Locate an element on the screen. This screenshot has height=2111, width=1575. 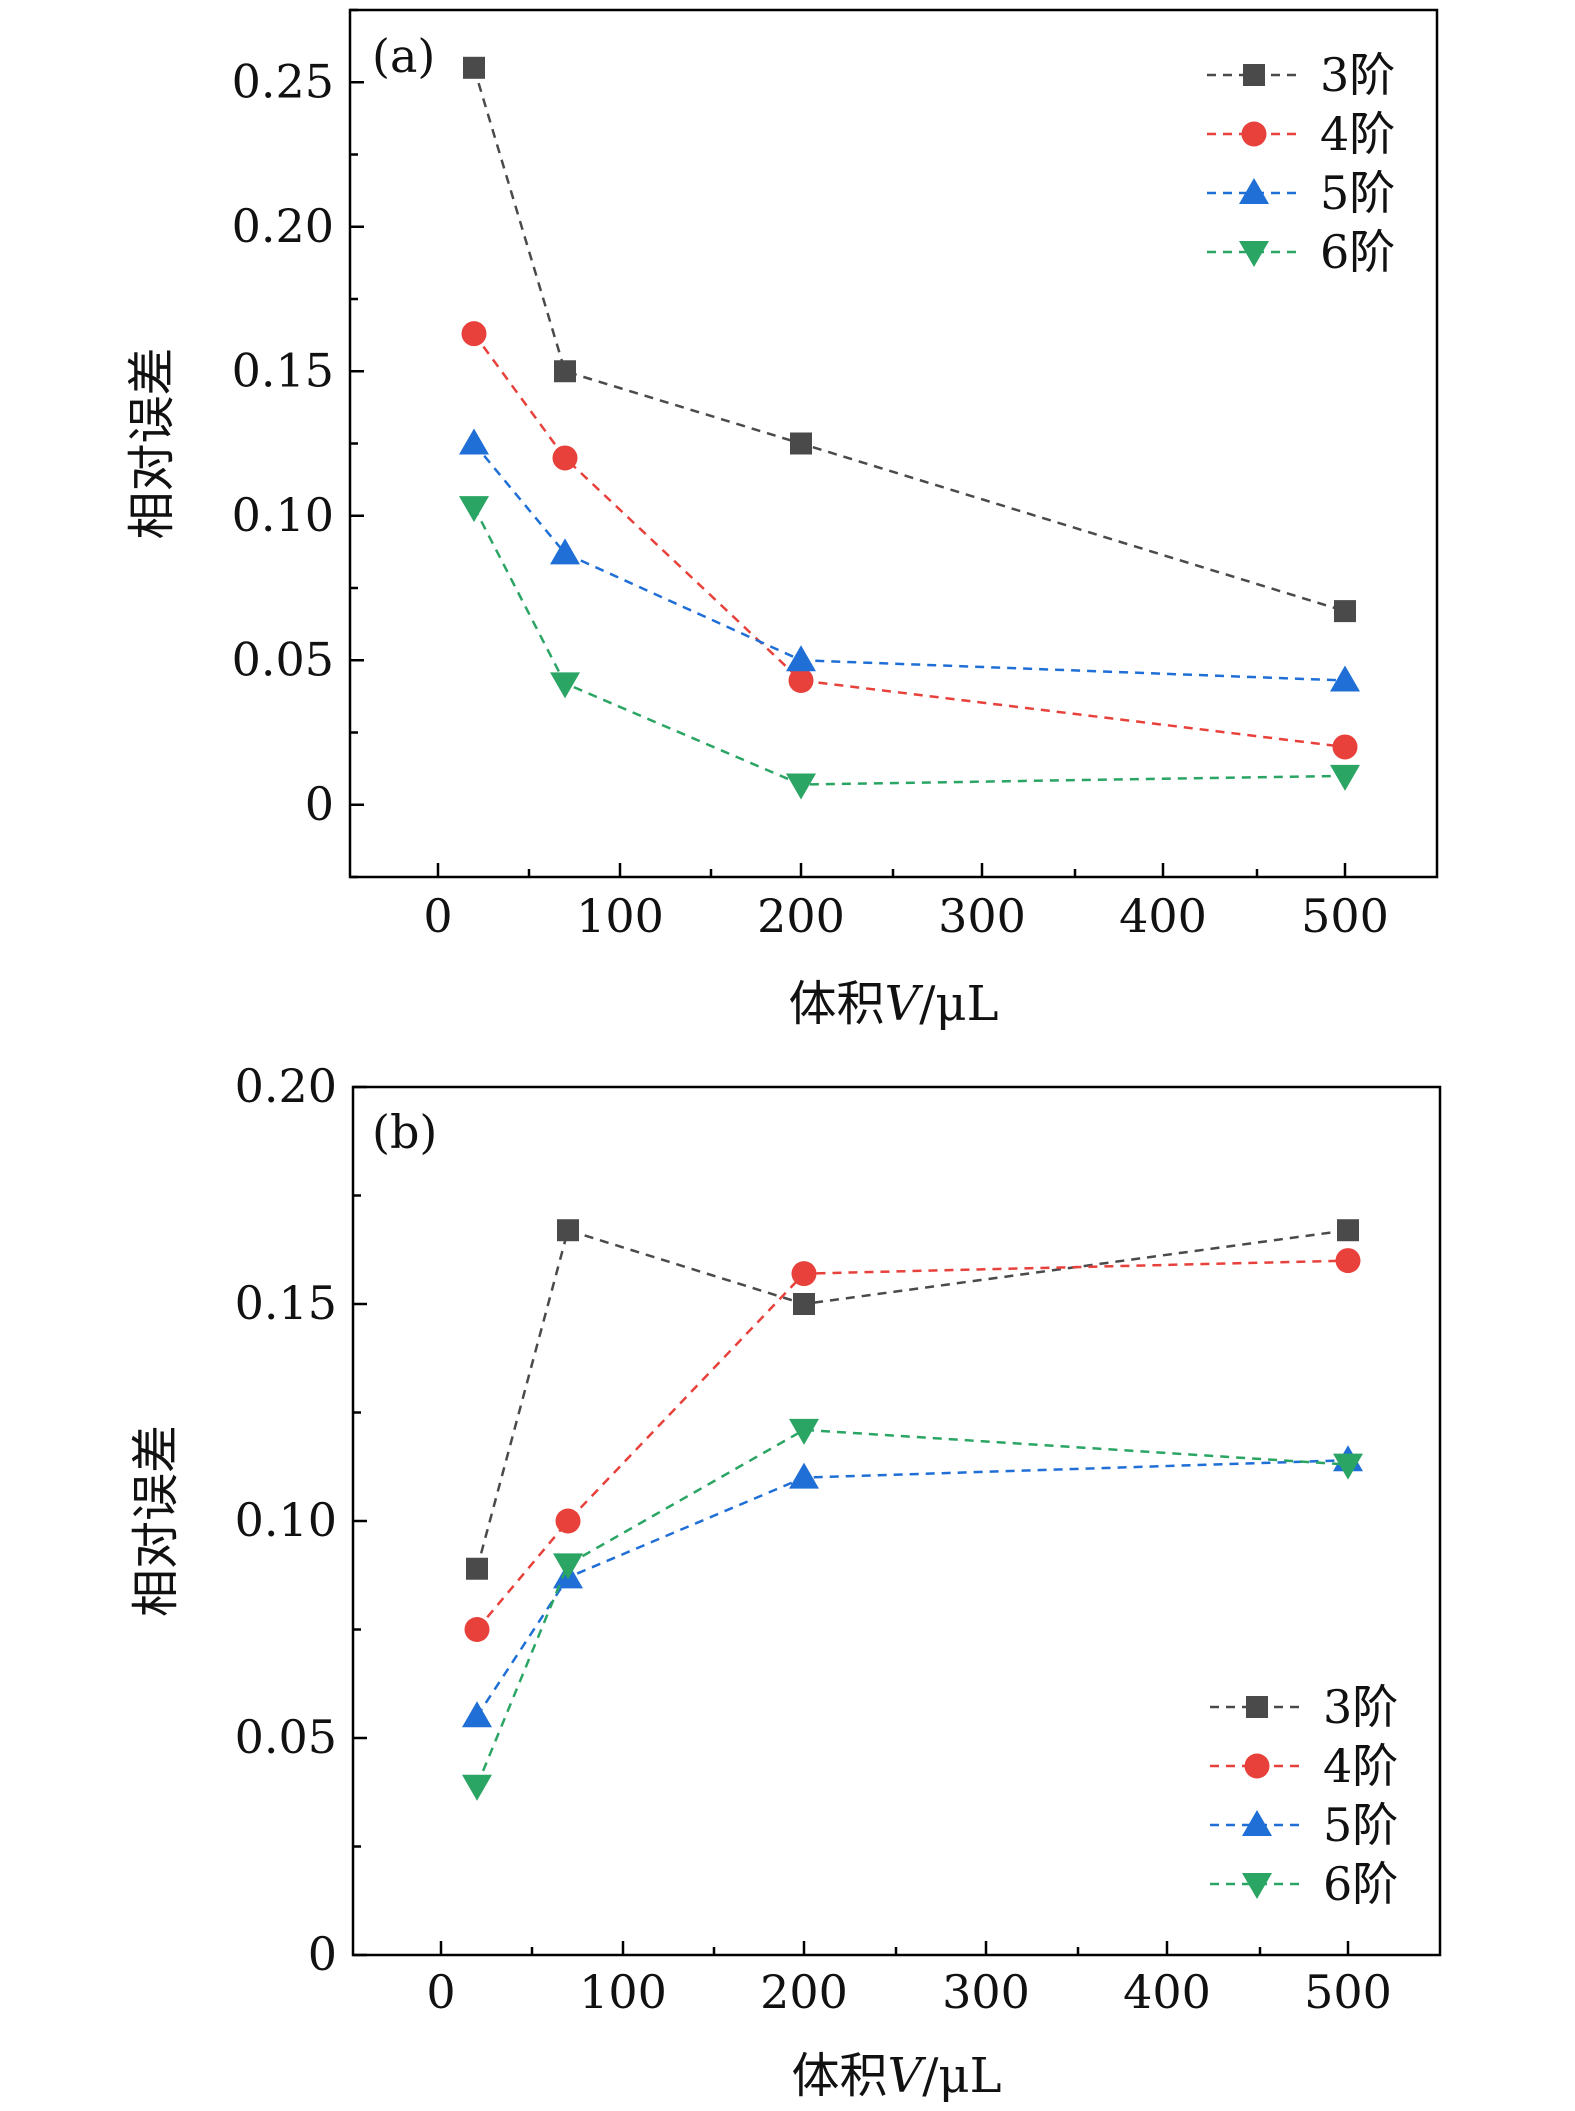
series-square is located at coordinates (912, 1399).